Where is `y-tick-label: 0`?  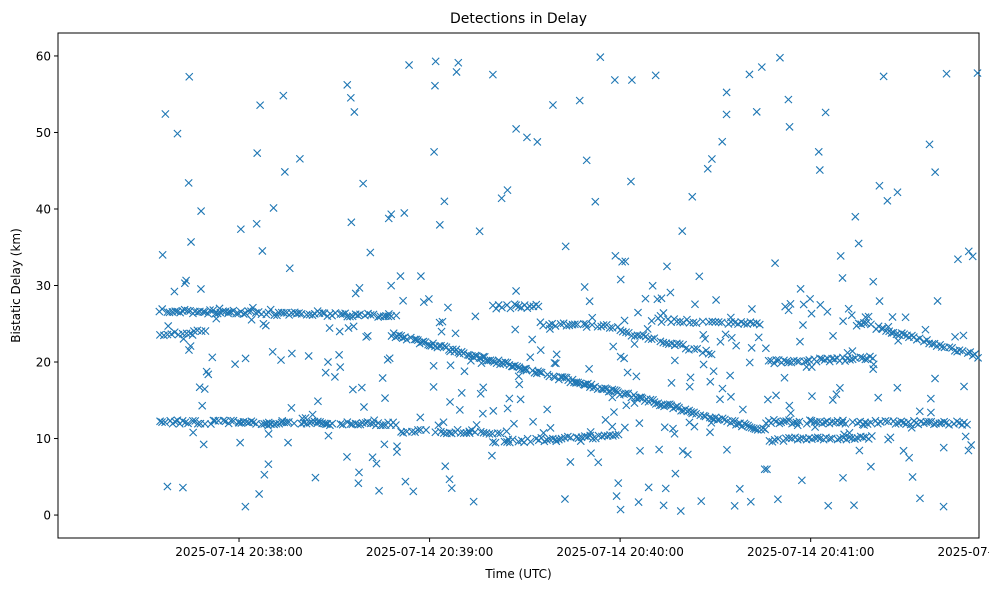
y-tick-label: 0 is located at coordinates (47, 516).